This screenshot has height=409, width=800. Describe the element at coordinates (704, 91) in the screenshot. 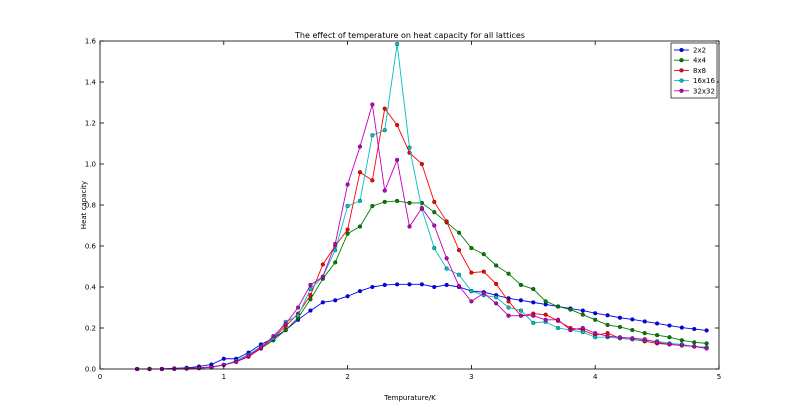

I see `legend-label: 32x32` at that location.